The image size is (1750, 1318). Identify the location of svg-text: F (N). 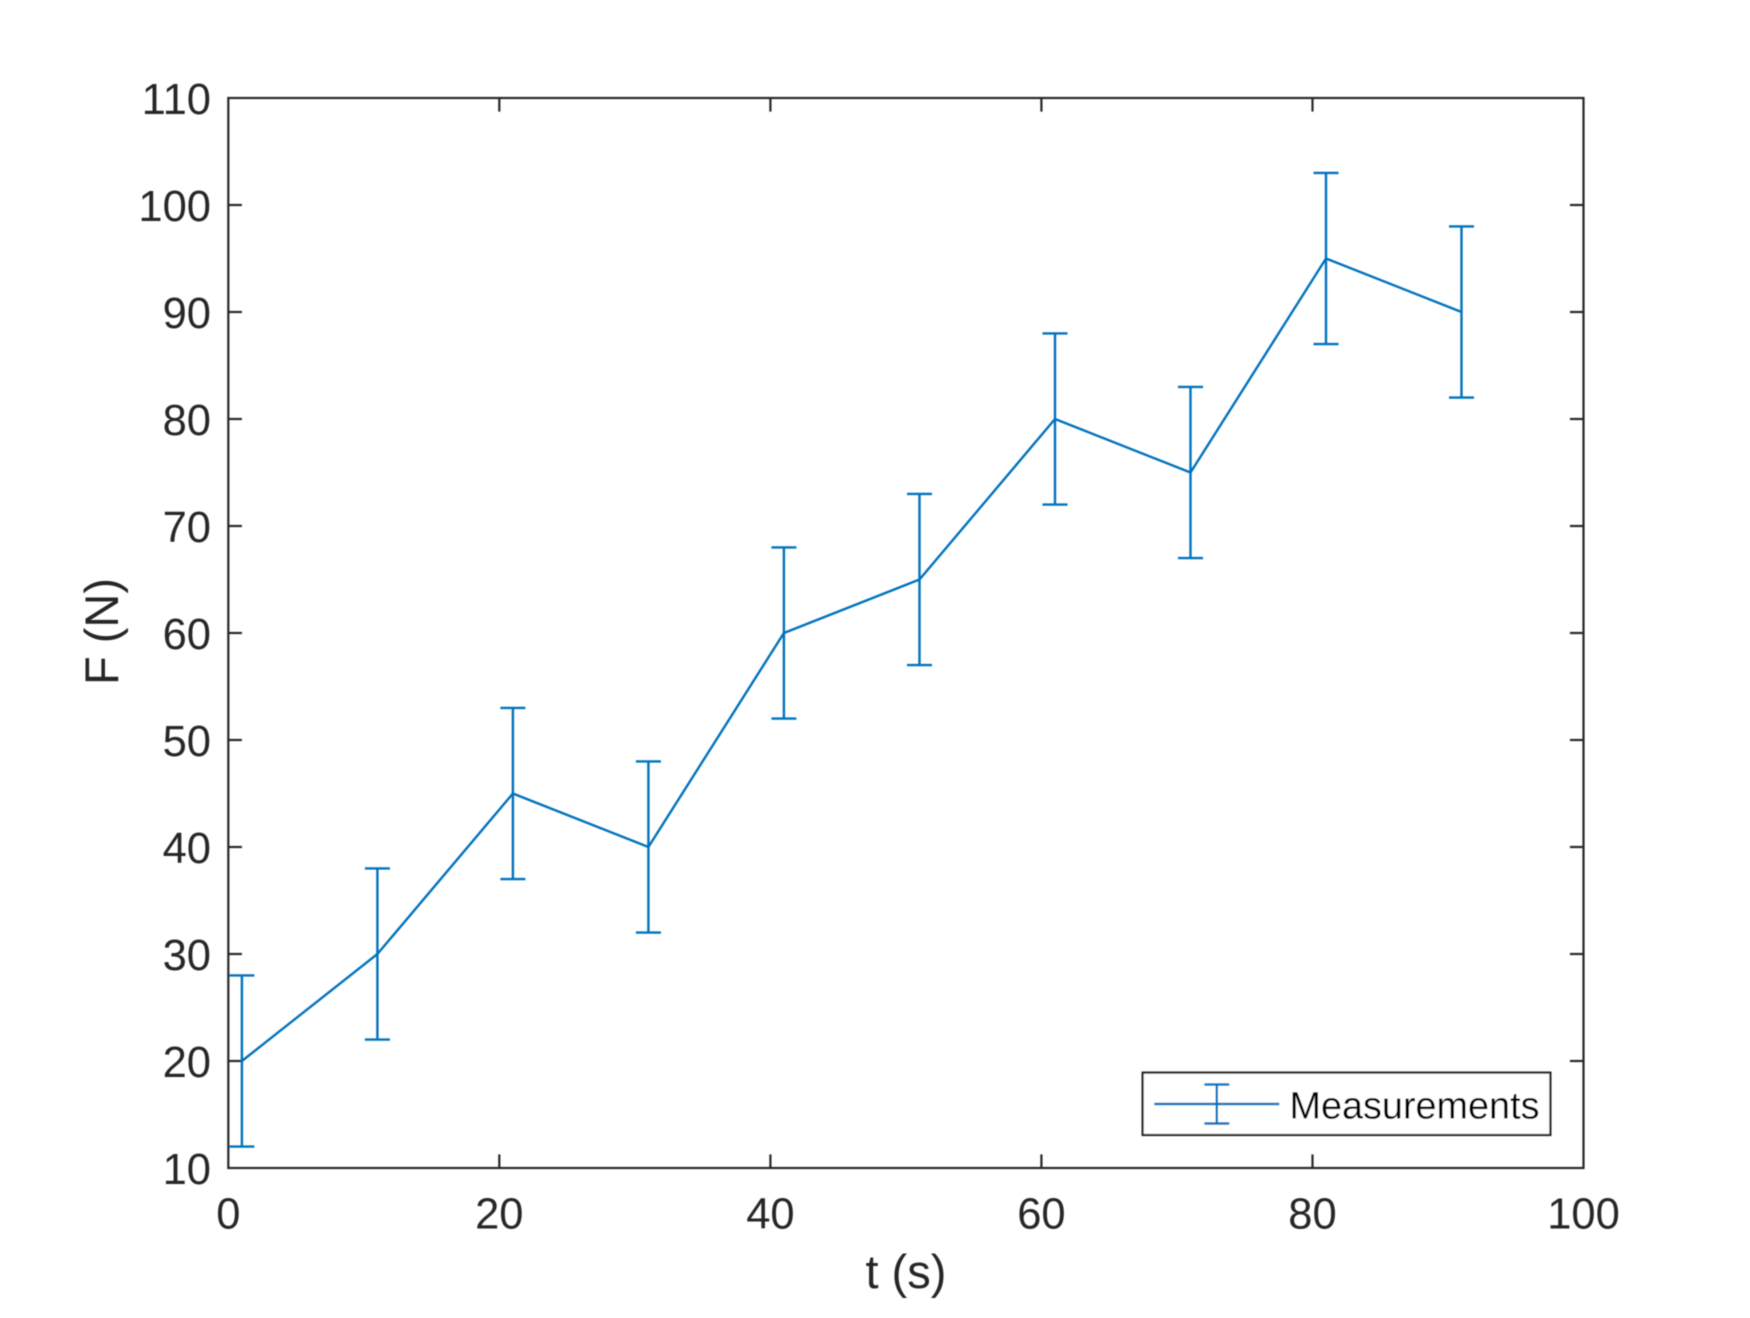
(101, 631).